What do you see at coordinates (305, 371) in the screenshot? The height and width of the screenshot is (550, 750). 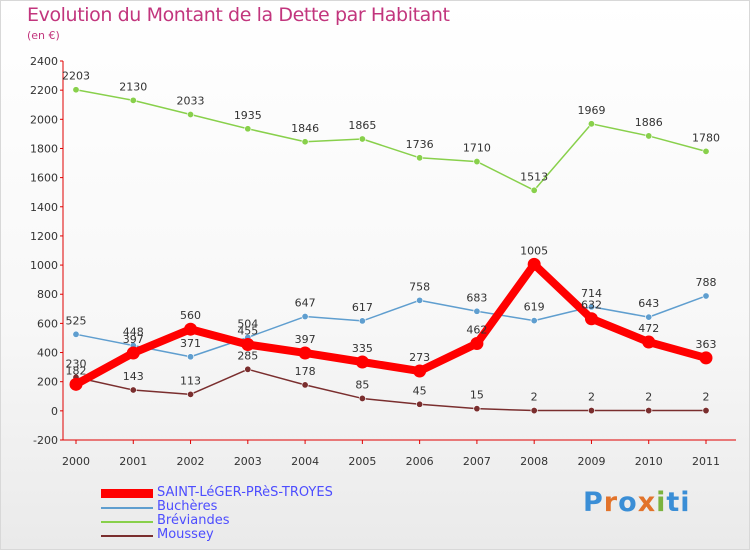 I see `data-label: 178` at bounding box center [305, 371].